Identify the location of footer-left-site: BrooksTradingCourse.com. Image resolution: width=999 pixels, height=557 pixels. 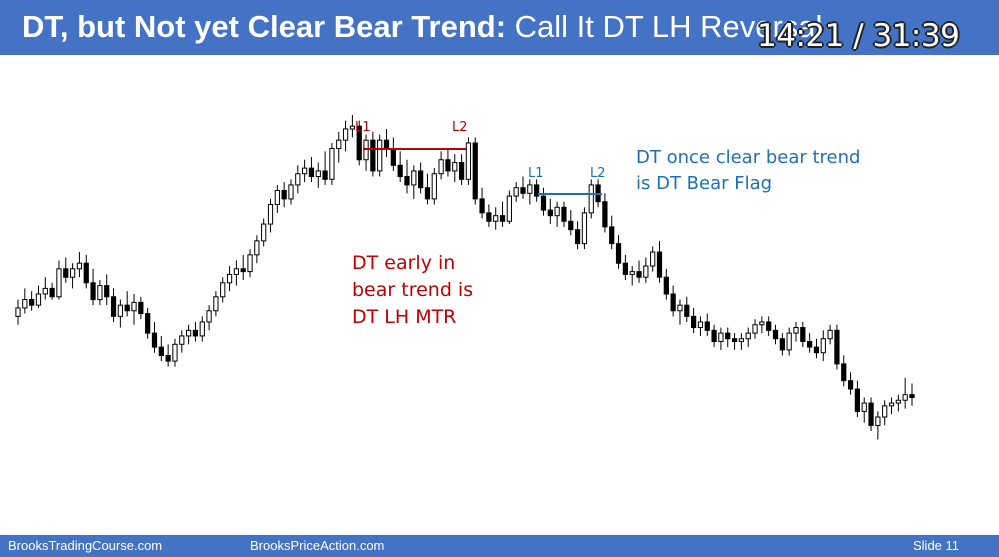
(85, 545).